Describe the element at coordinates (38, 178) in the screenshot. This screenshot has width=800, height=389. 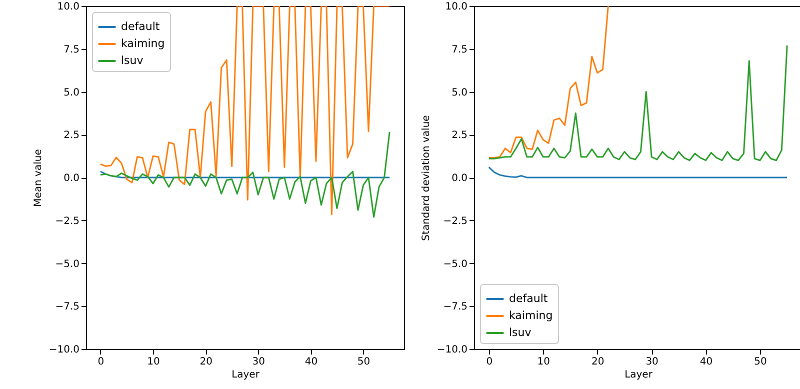
I see `y-axis-title: Mean value` at that location.